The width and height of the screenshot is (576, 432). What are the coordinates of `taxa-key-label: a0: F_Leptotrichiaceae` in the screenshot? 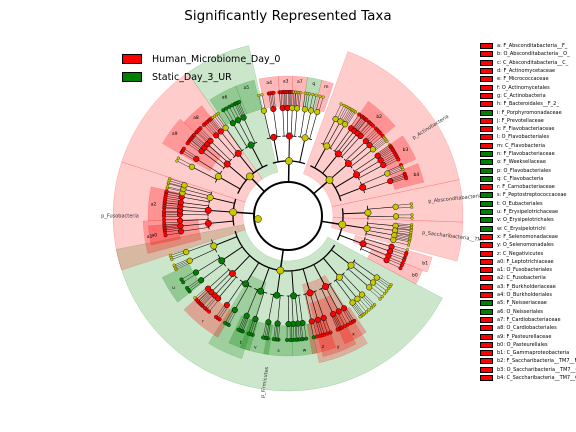 It's located at (525, 261).